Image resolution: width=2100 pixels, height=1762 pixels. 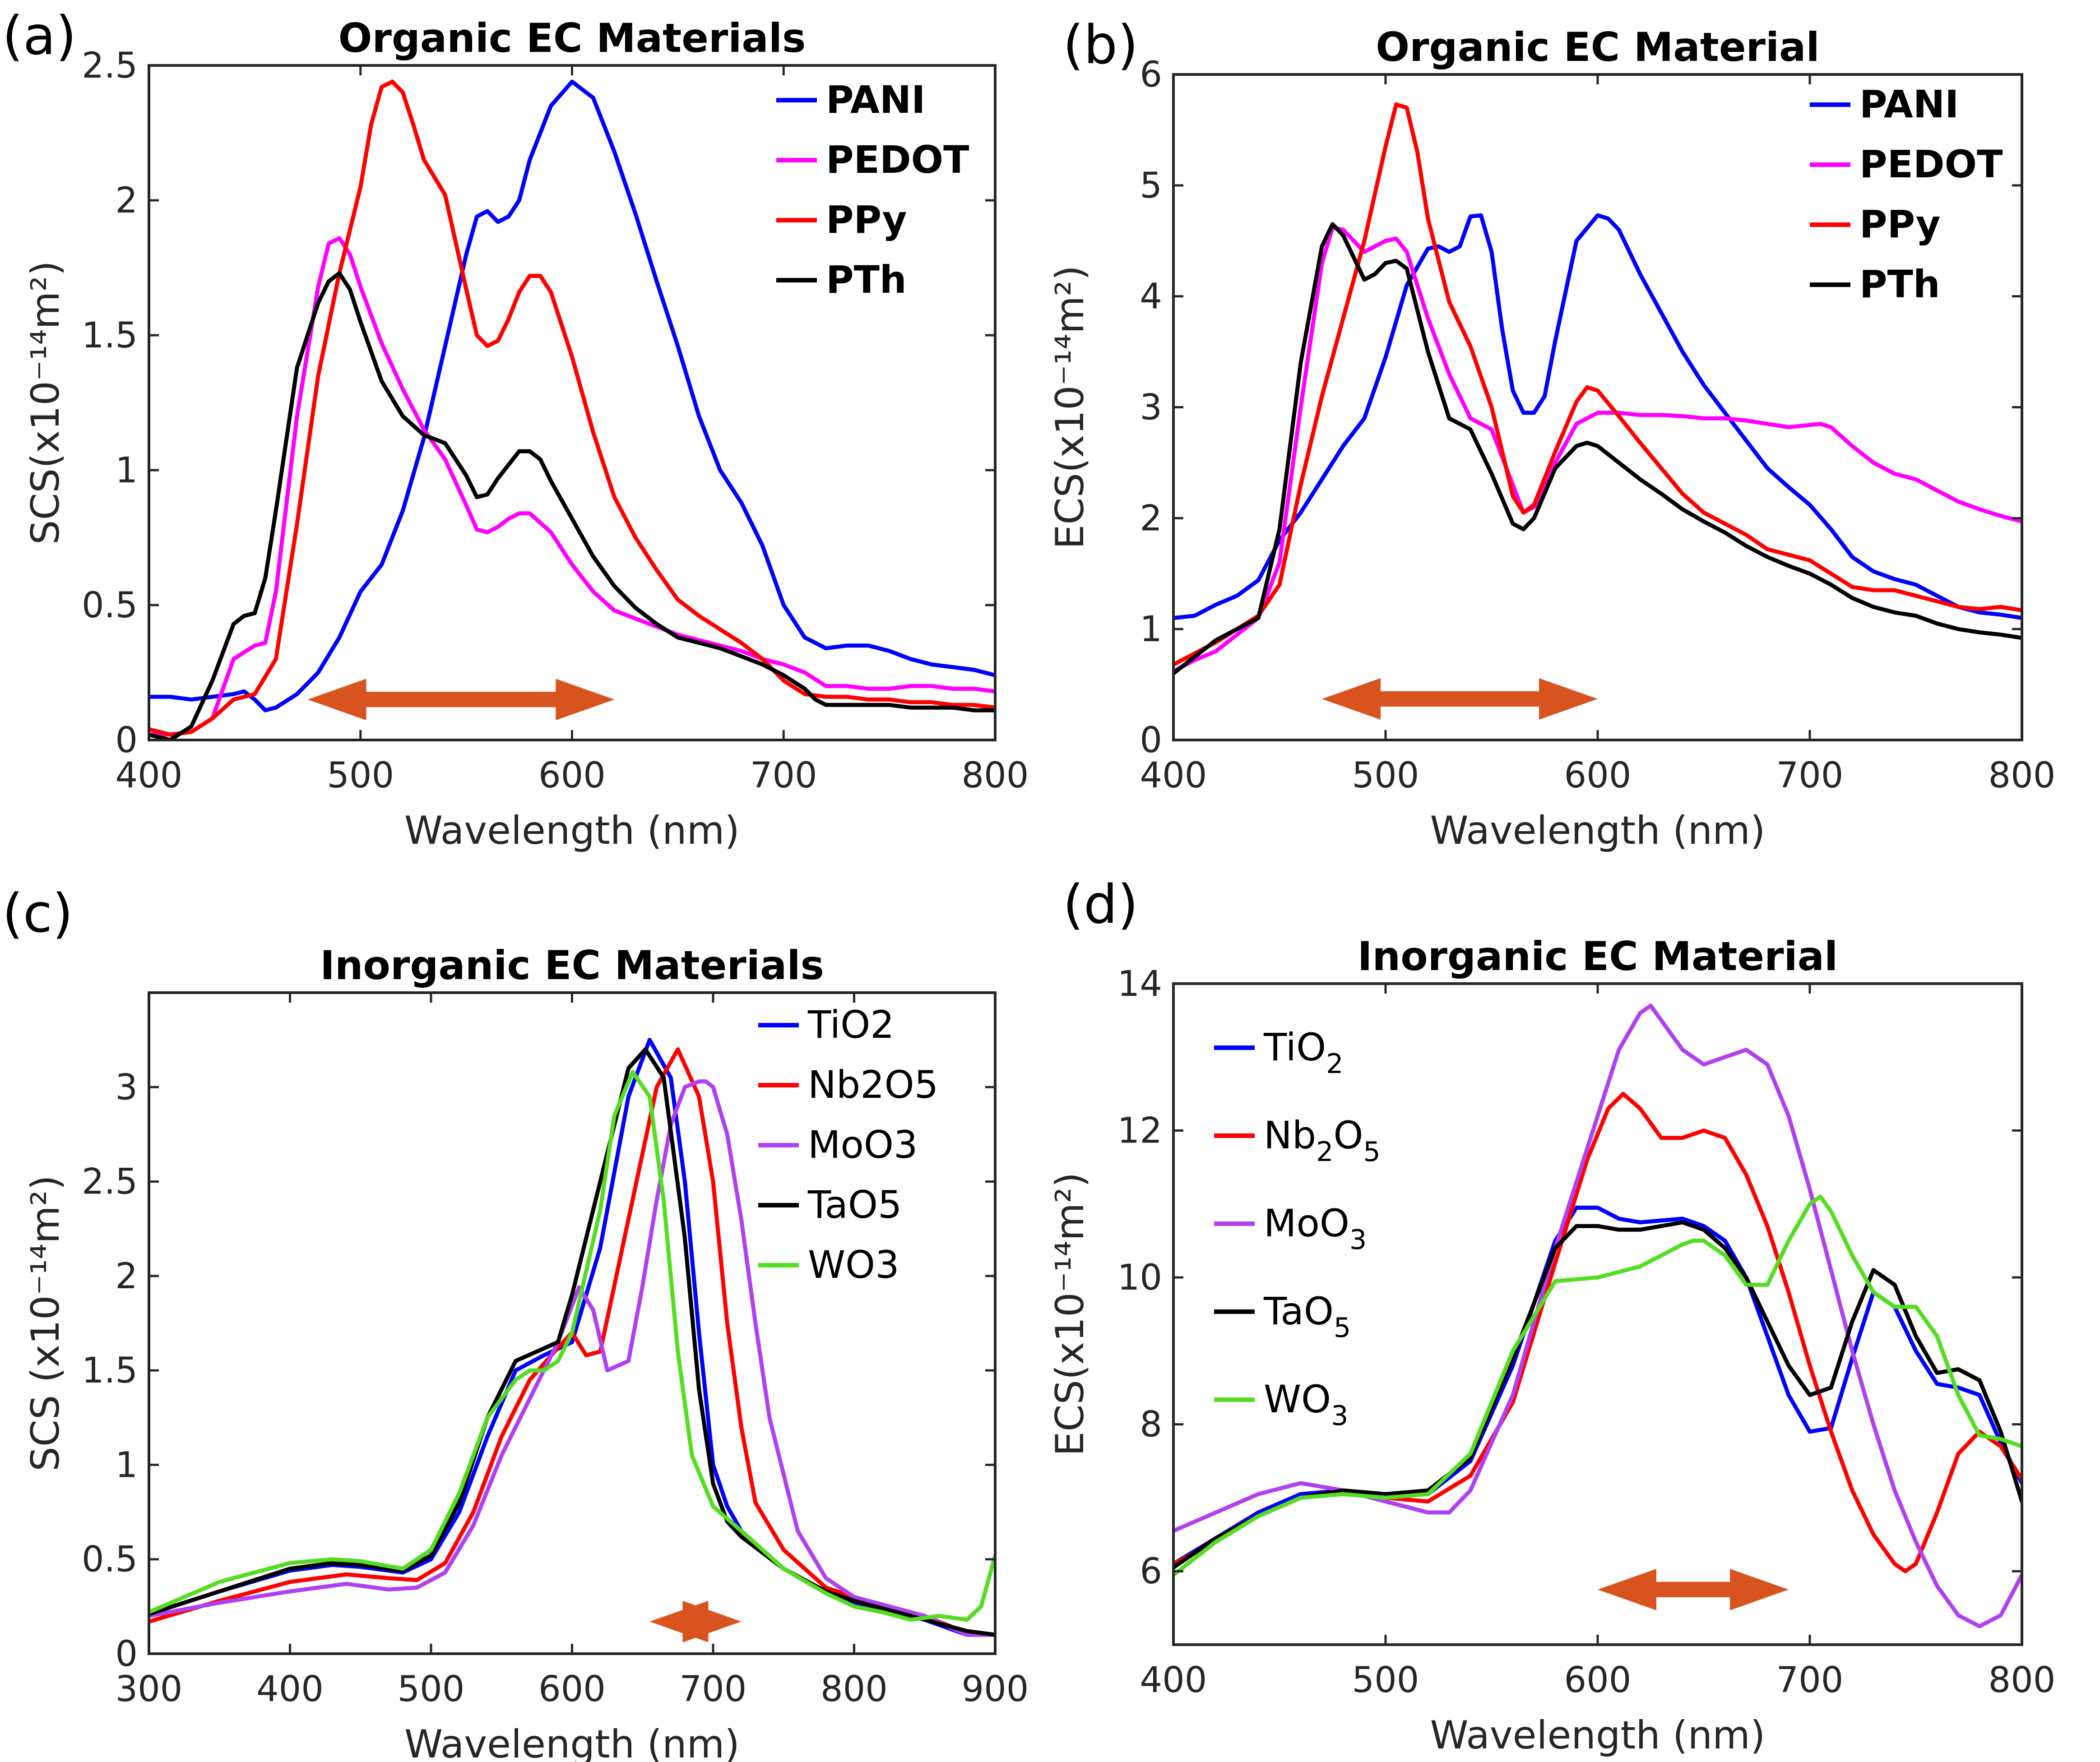 I want to click on chart-title: Organic EC Materials, so click(x=572, y=38).